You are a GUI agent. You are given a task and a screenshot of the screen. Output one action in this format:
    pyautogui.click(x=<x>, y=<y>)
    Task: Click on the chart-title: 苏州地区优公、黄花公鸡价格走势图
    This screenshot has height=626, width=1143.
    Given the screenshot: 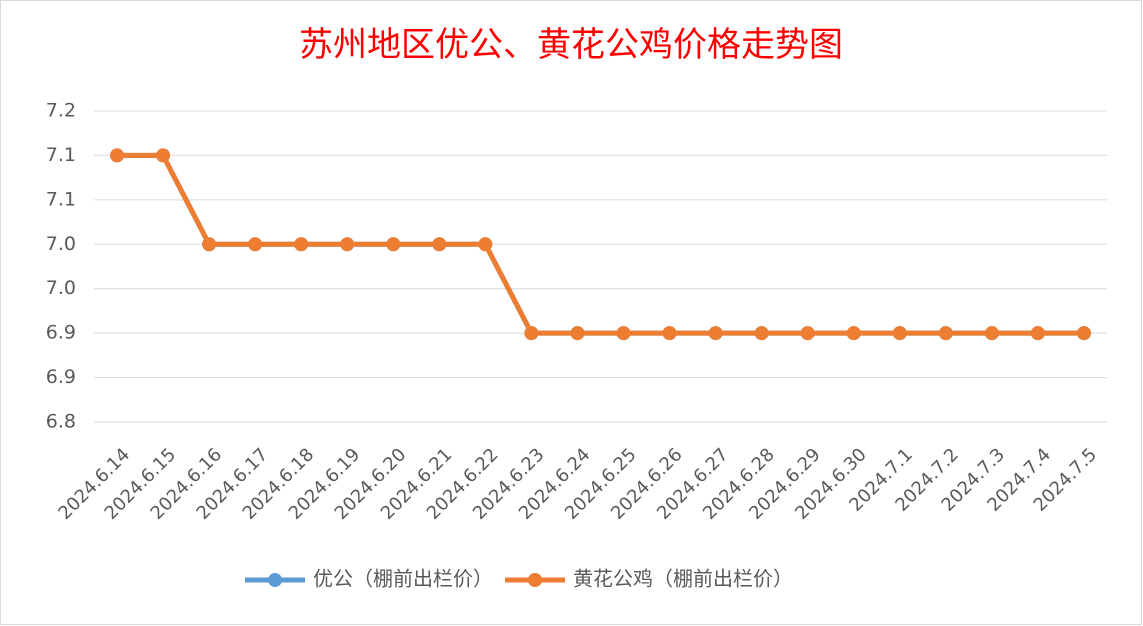 What is the action you would take?
    pyautogui.click(x=571, y=45)
    